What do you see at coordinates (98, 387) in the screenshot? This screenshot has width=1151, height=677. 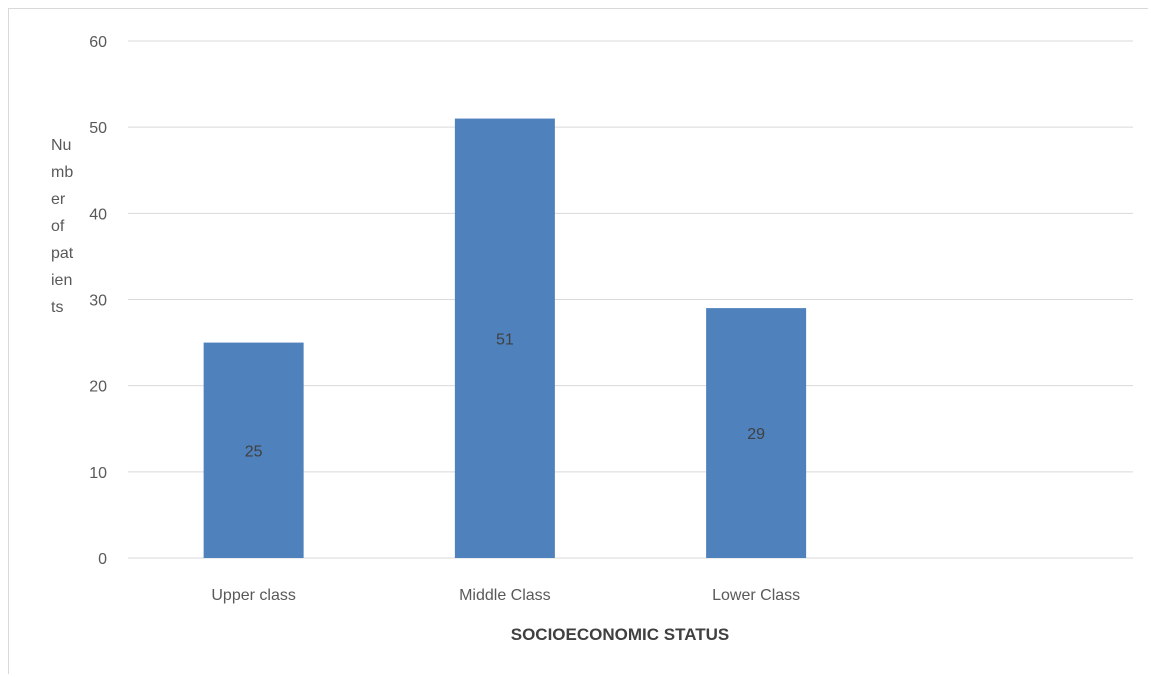 I see `y-tick-label-20: 20` at bounding box center [98, 387].